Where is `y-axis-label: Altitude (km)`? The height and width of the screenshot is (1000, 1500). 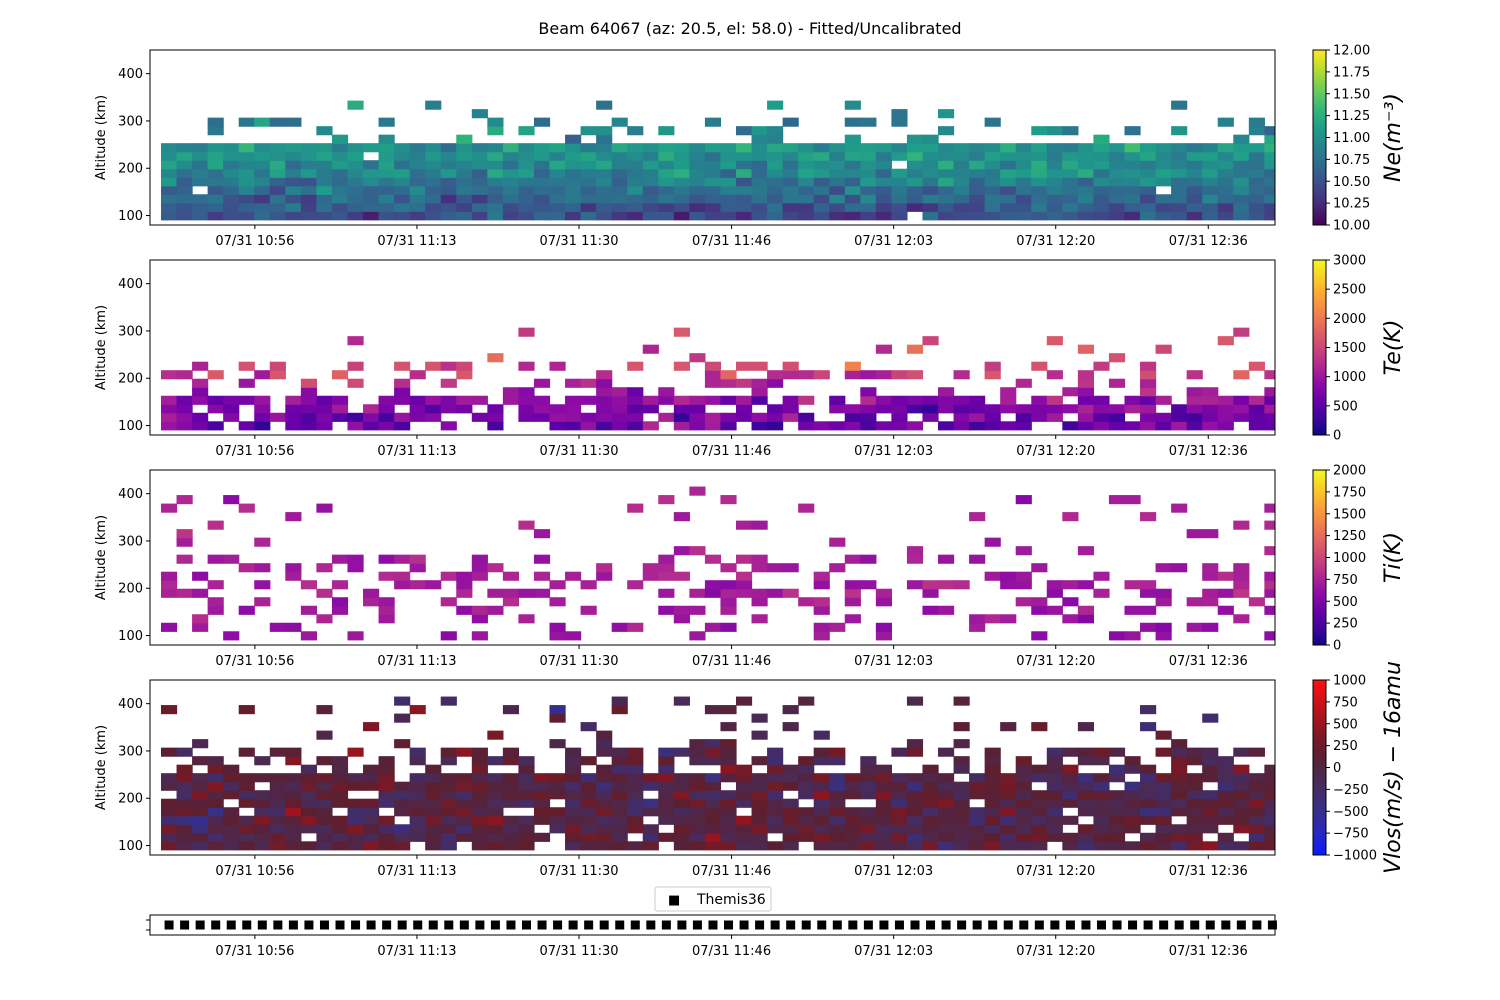 y-axis-label: Altitude (km) is located at coordinates (101, 137).